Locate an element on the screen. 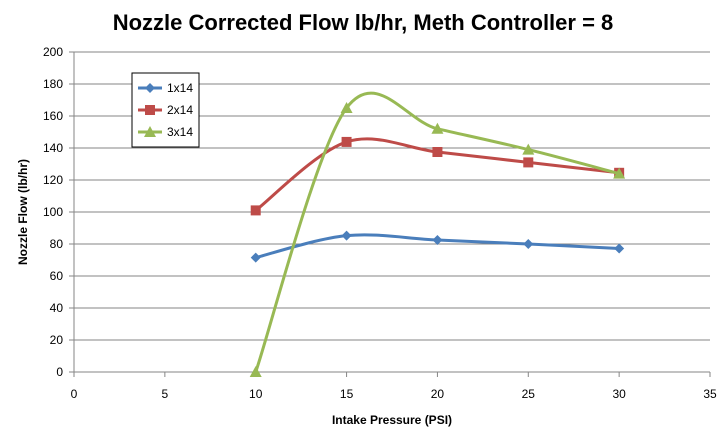 The image size is (726, 441). y-tick-label: 200 is located at coordinates (53, 52).